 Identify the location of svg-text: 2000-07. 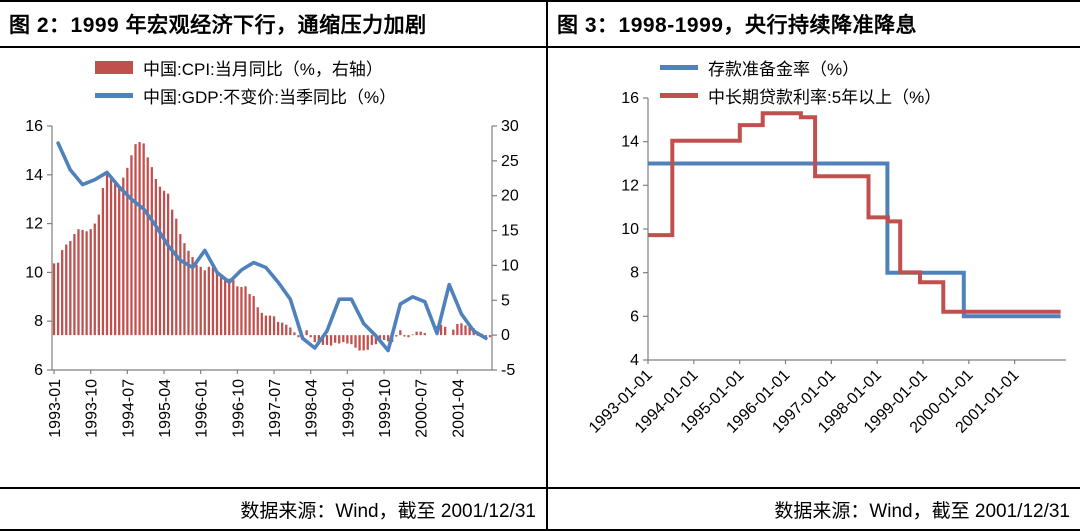
(422, 408).